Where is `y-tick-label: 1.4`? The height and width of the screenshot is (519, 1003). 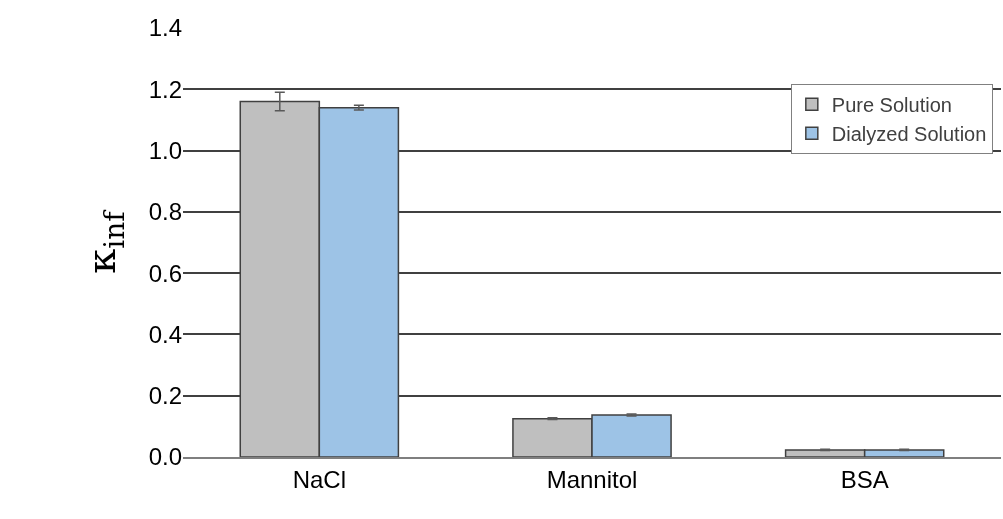 y-tick-label: 1.4 is located at coordinates (165, 28).